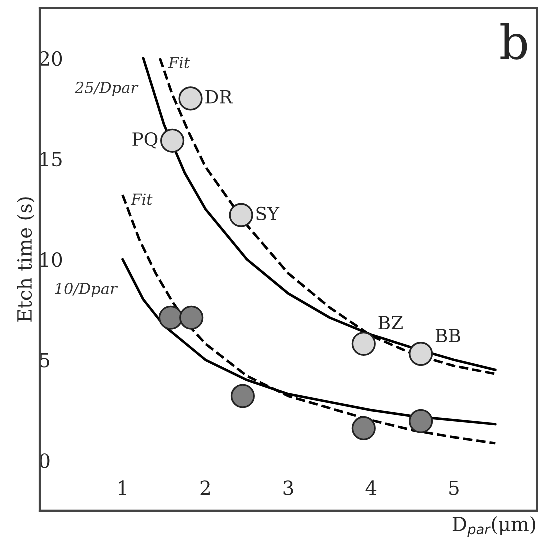  I want to click on data-label: SY, so click(268, 213).